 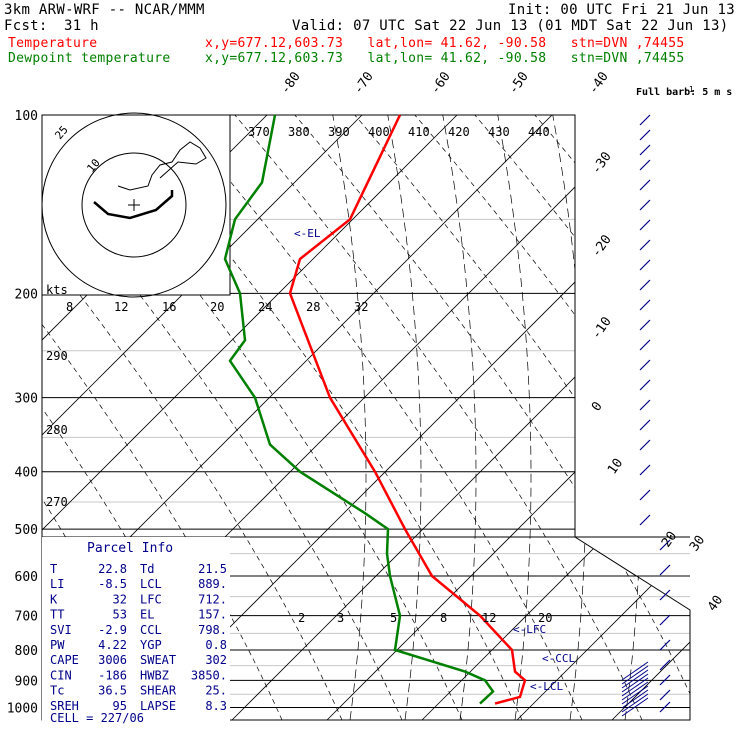 What do you see at coordinates (158, 660) in the screenshot?
I see `parcel-label: SWEAT` at bounding box center [158, 660].